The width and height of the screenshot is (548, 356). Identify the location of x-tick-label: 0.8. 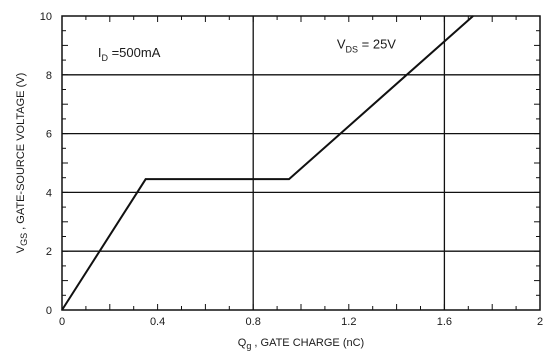
(253, 322).